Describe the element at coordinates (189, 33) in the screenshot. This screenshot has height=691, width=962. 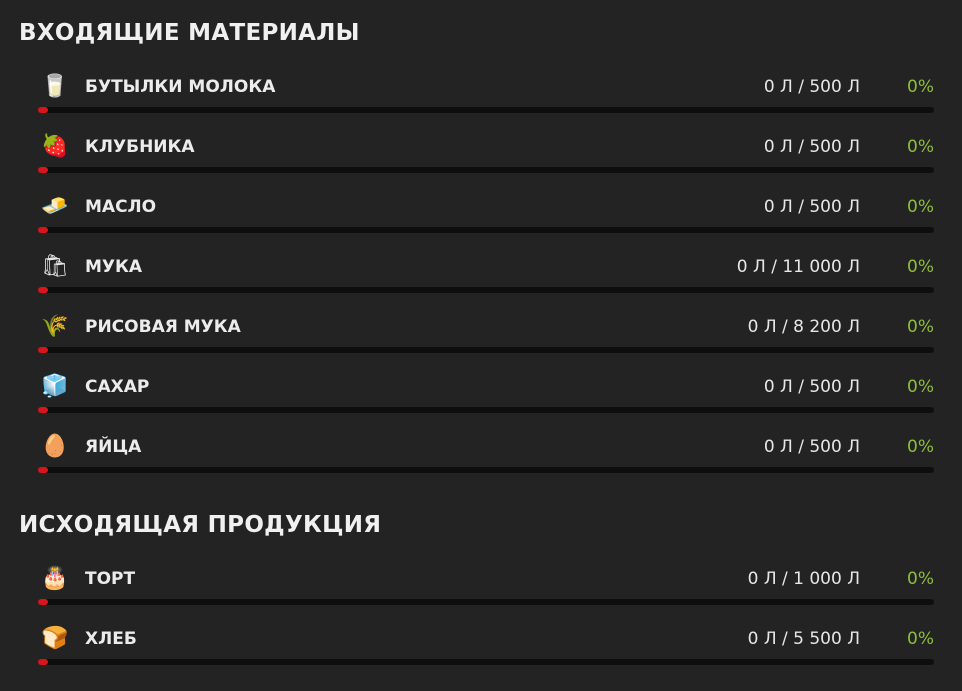
I see `input-section-title: ВХОДЯЩИЕ МАТЕРИАЛЫ` at that location.